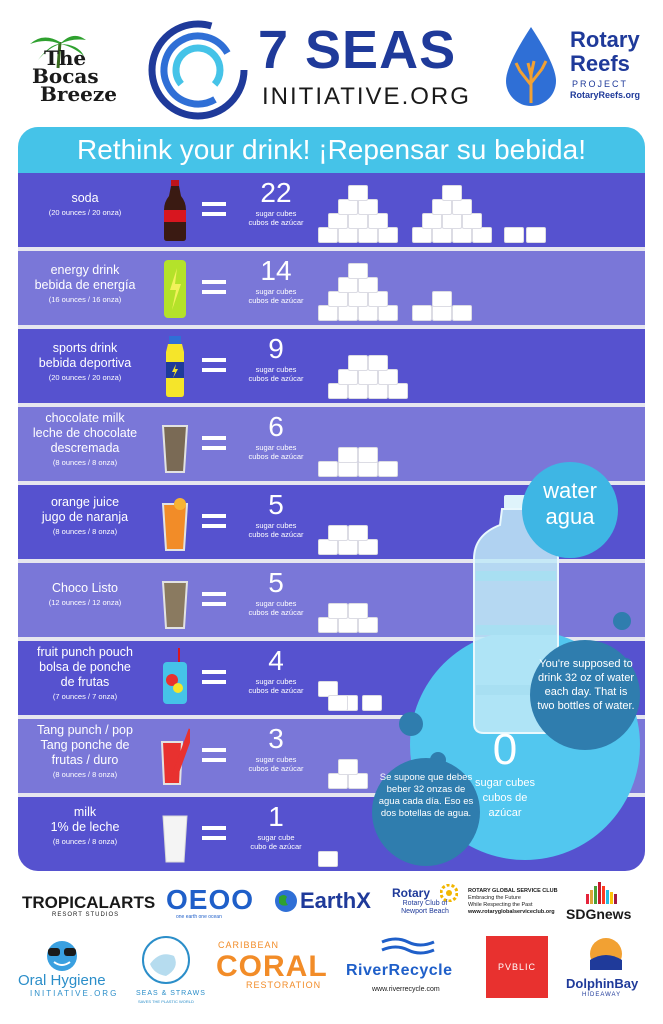  What do you see at coordinates (85, 682) in the screenshot?
I see `drink-name-line: de frutas` at bounding box center [85, 682].